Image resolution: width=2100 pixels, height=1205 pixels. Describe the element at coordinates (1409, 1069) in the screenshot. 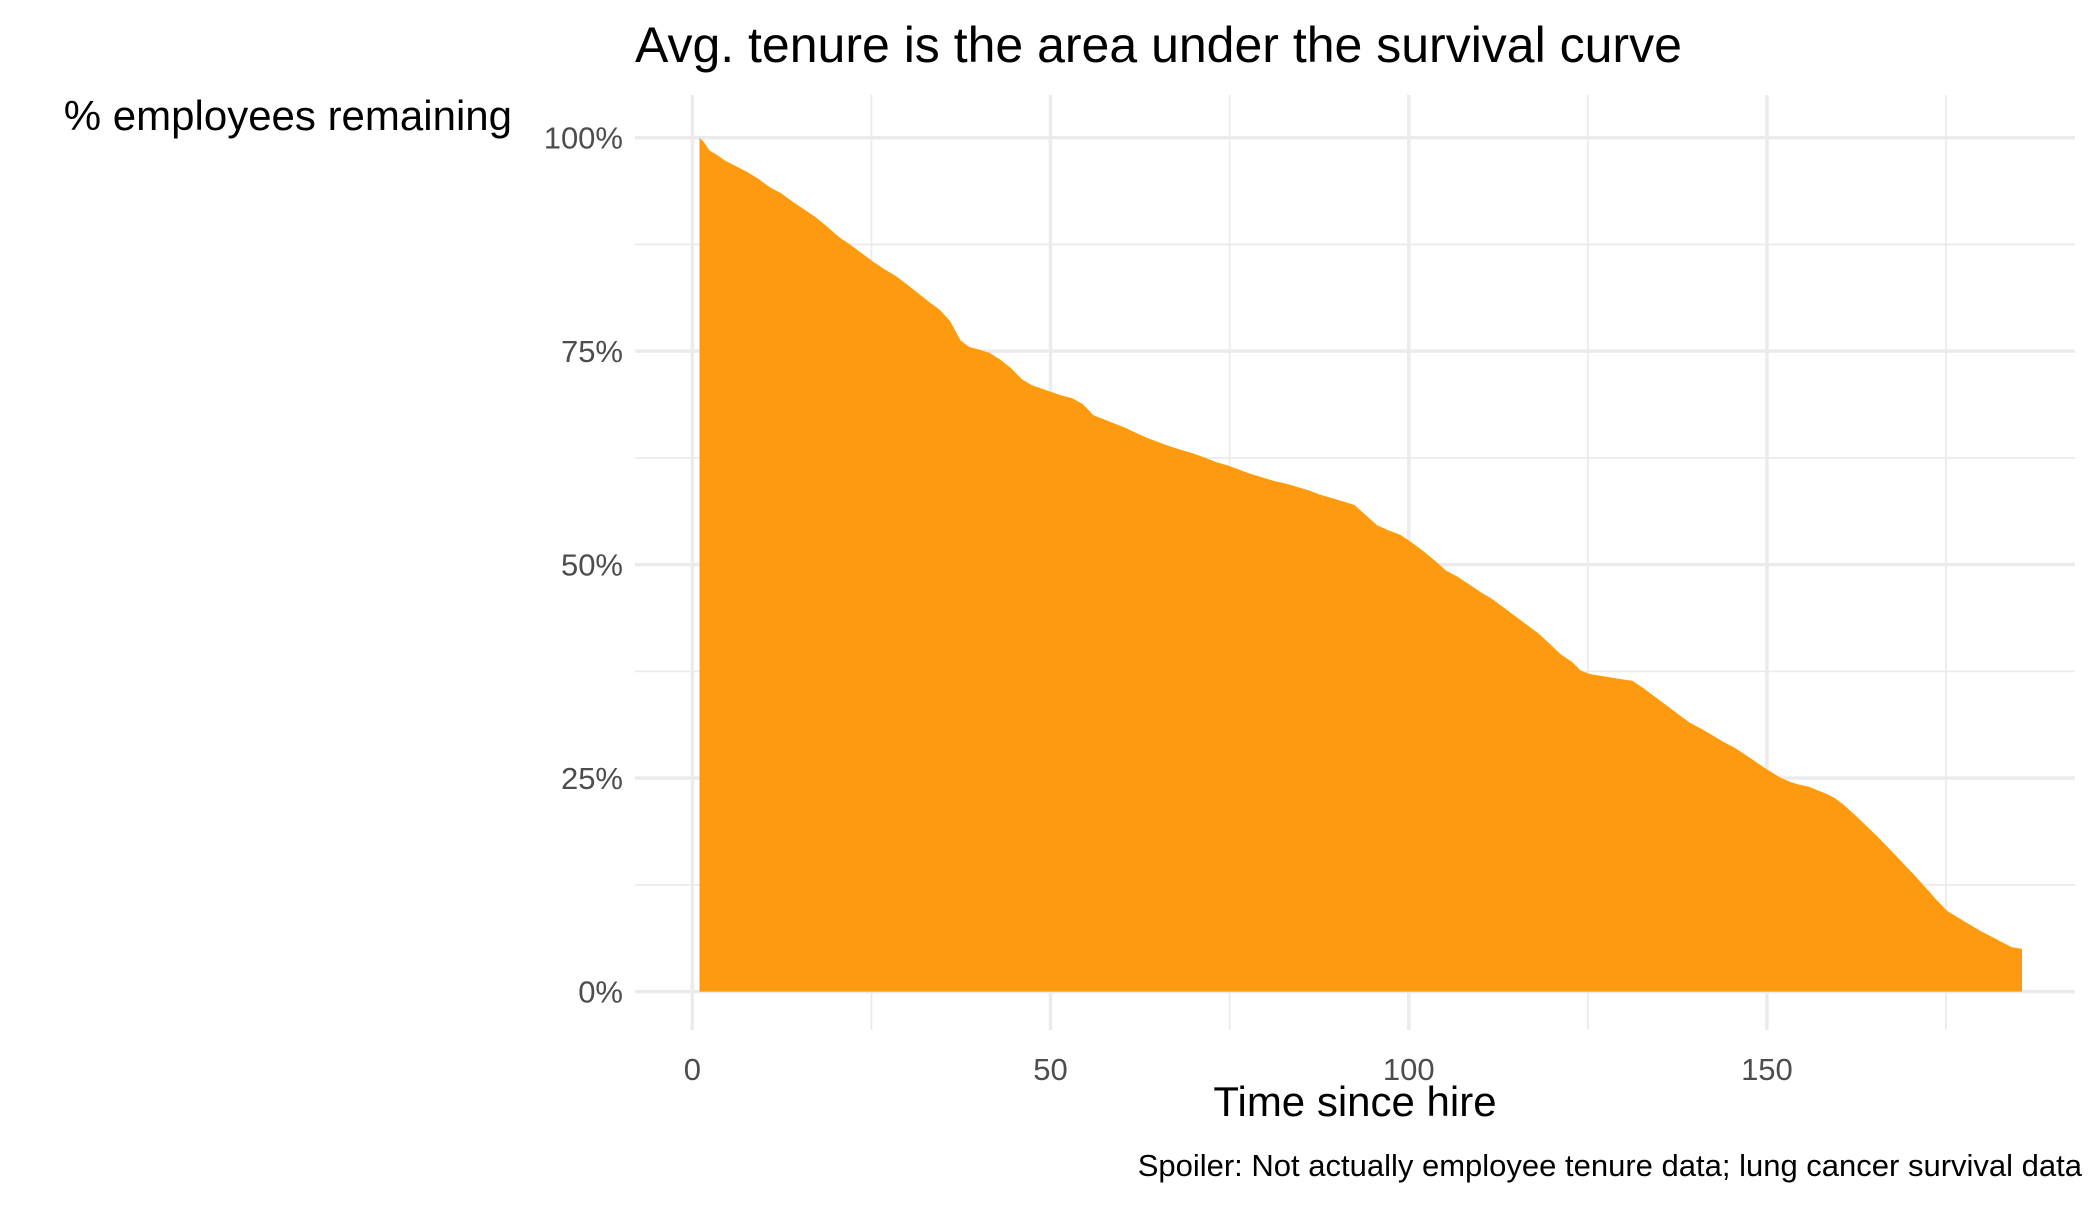

I see `x-tick-label: 100` at that location.